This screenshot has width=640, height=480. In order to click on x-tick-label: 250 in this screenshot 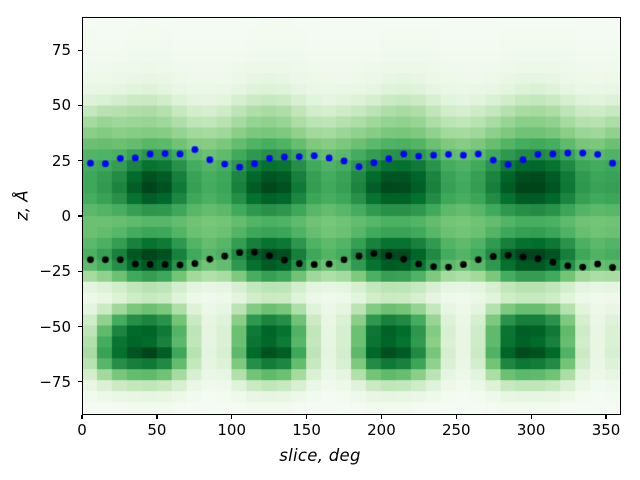, I will do `click(456, 430)`.